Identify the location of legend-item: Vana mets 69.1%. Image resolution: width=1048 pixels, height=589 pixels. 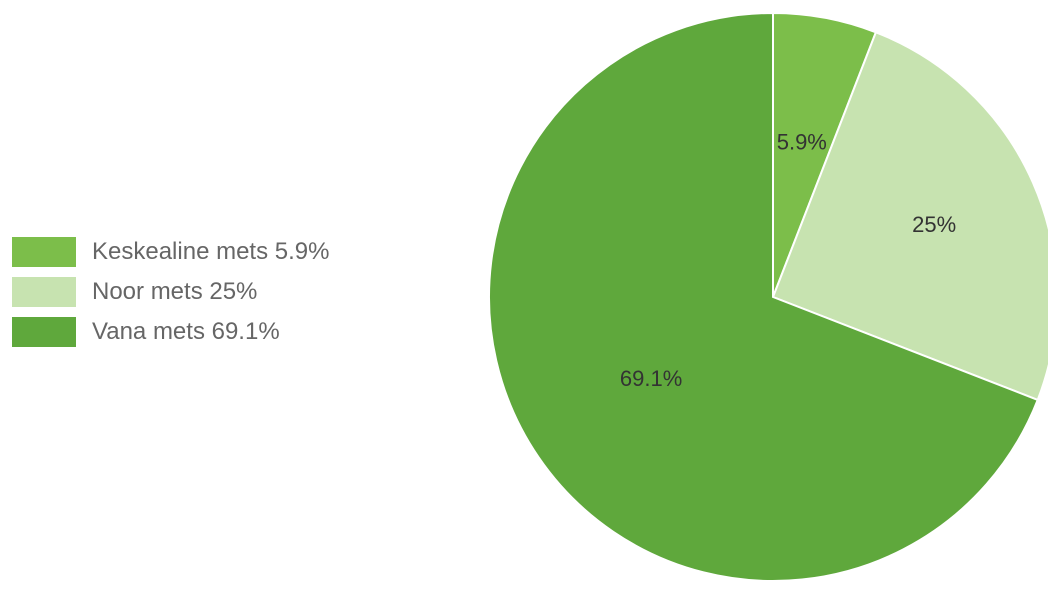
(170, 332).